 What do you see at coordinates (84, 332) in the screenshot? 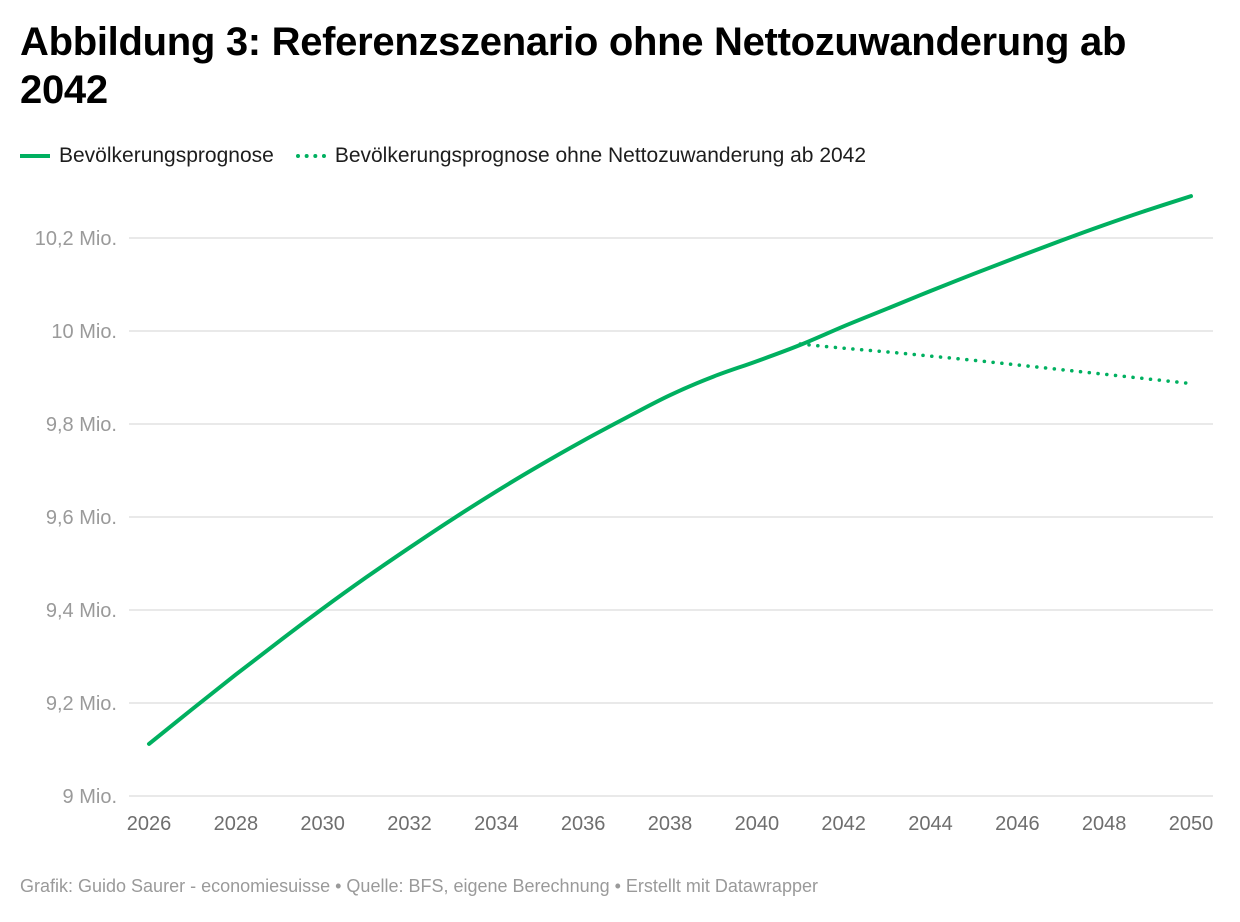
I see `y-tick-label: 10 Mio.` at bounding box center [84, 332].